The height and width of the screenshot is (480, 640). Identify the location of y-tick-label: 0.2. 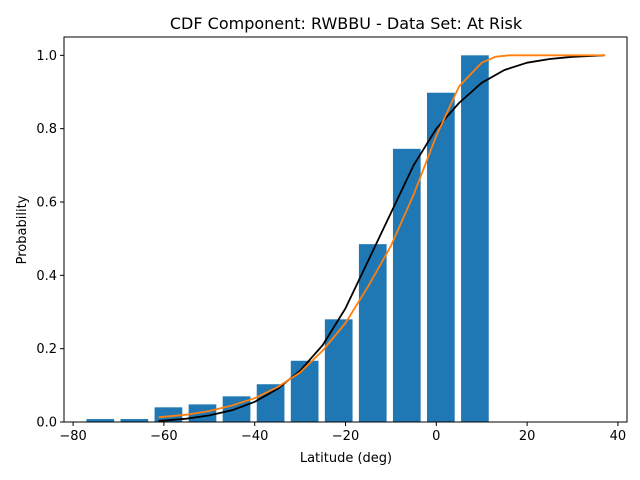
(46, 349).